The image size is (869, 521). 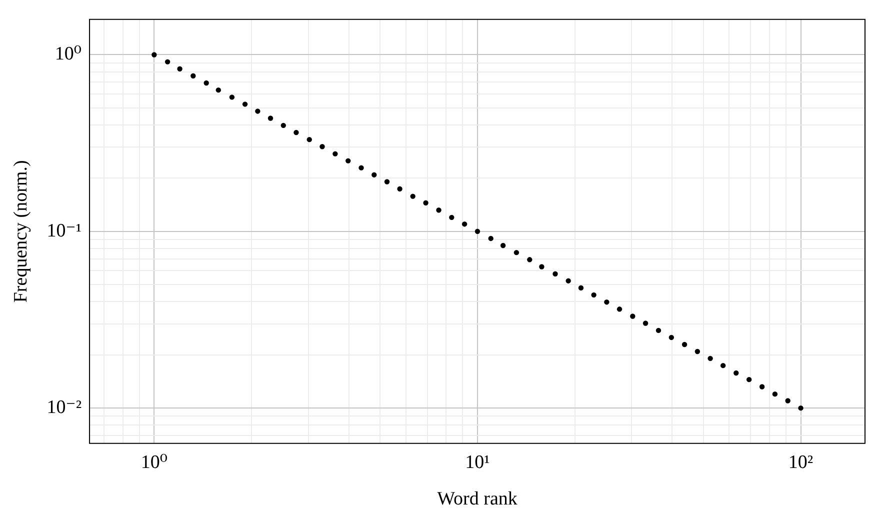 What do you see at coordinates (477, 499) in the screenshot?
I see `x-axis-title: Word rank` at bounding box center [477, 499].